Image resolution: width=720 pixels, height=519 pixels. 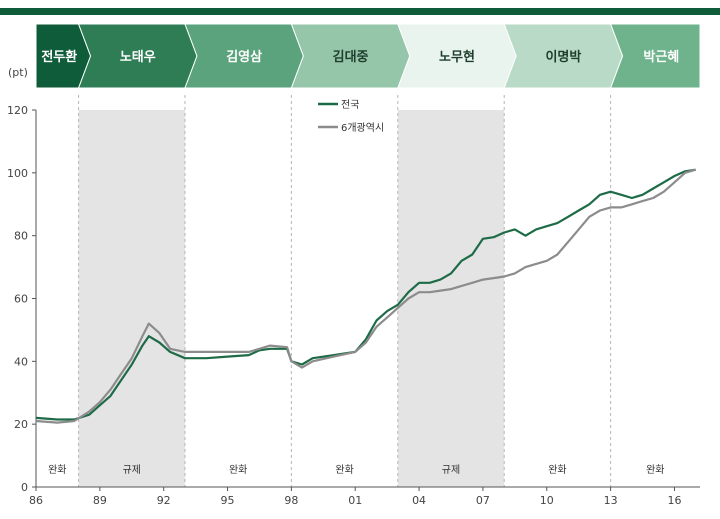 I want to click on y-tick-label: 0, so click(x=24, y=487).